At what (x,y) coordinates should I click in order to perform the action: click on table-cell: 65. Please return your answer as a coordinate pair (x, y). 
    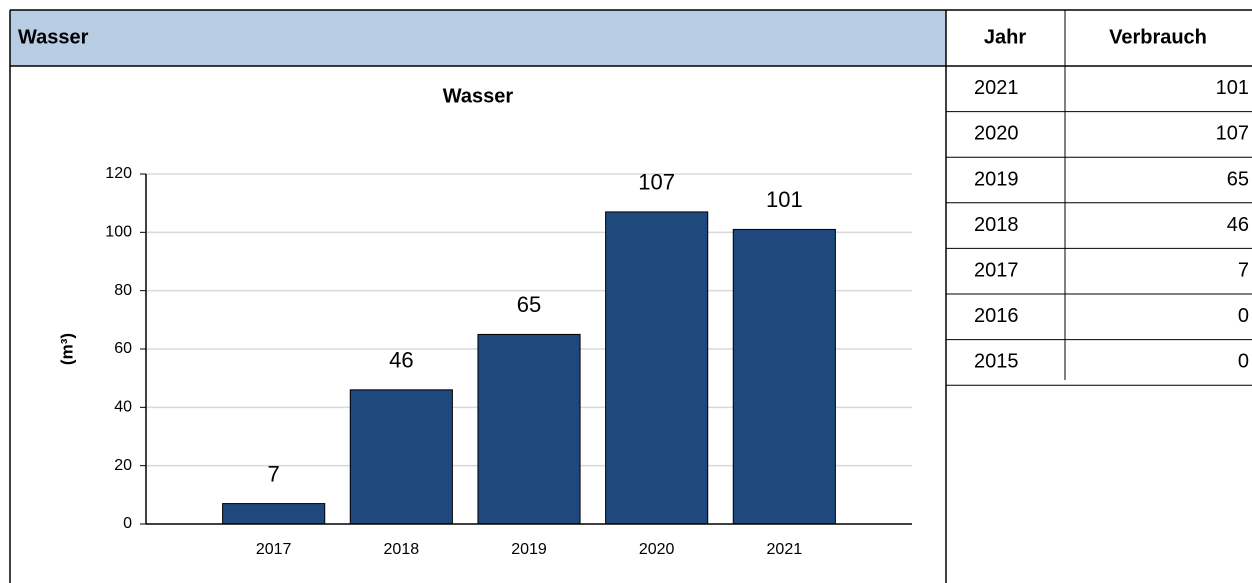
    Looking at the image, I should click on (1238, 179).